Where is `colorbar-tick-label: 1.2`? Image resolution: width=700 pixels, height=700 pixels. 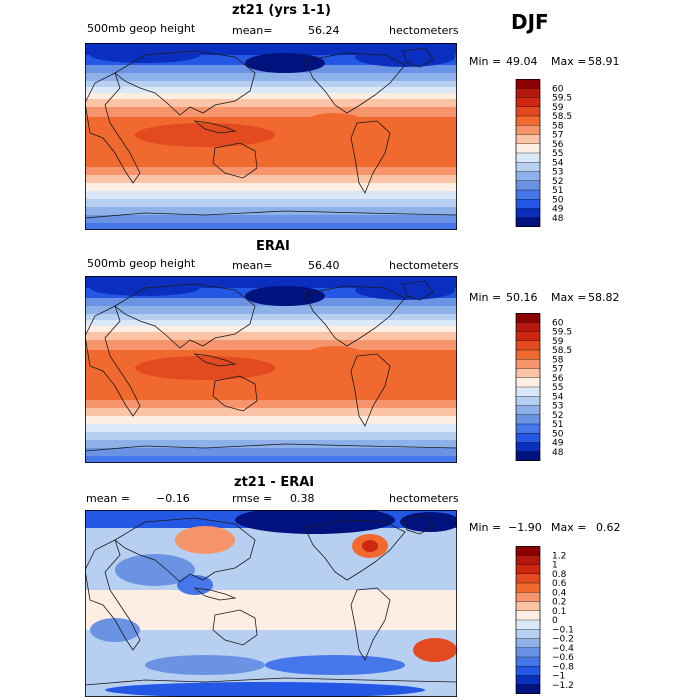 colorbar-tick-label: 1.2 is located at coordinates (559, 556).